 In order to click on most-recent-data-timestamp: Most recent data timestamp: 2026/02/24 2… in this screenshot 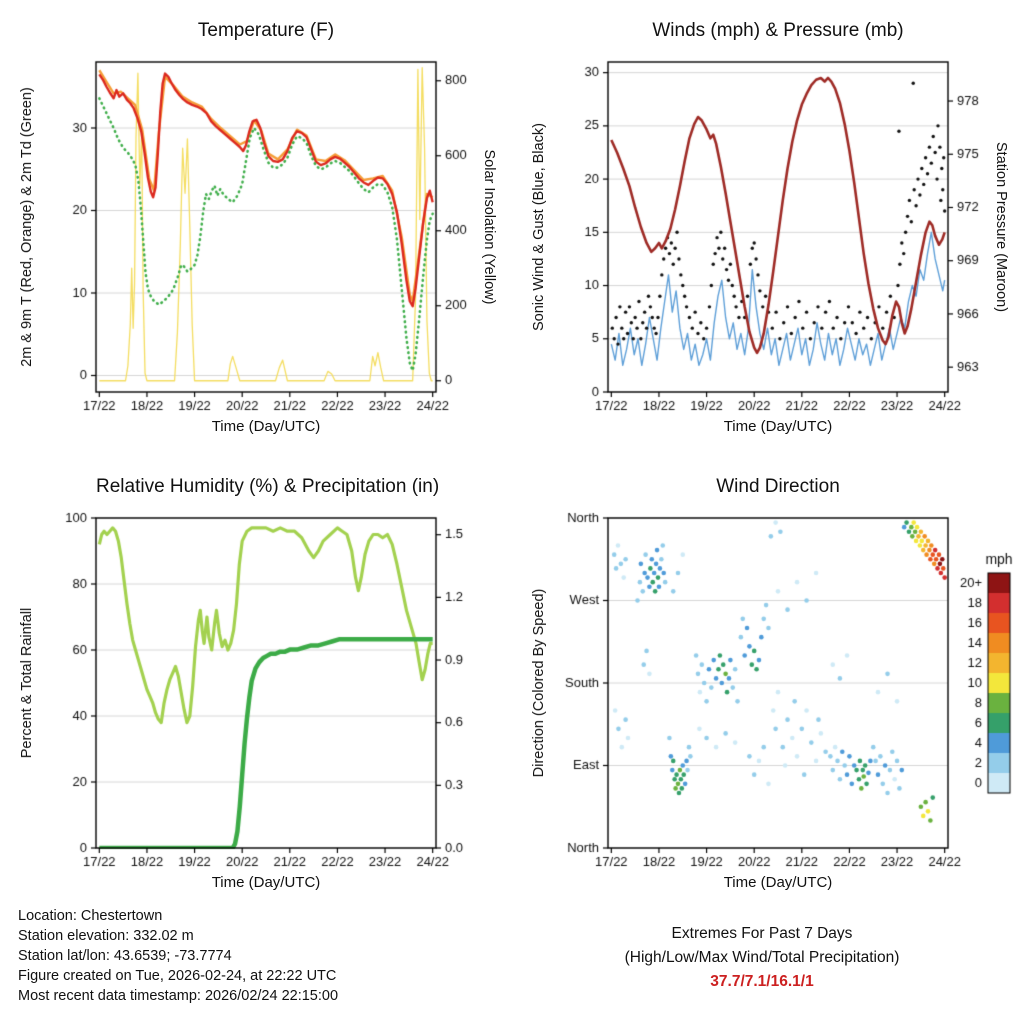, I will do `click(178, 996)`.